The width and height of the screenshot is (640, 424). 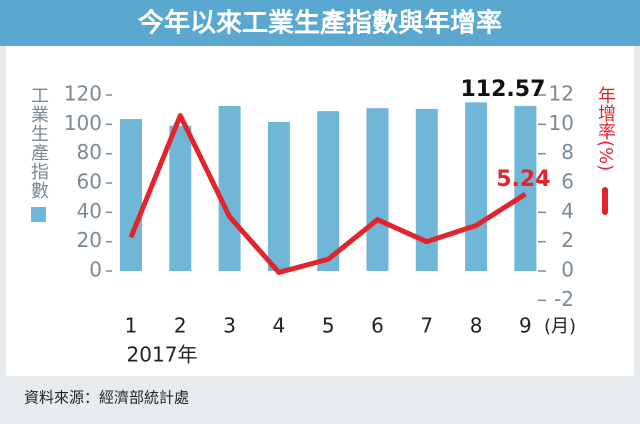 What do you see at coordinates (560, 326) in the screenshot?
I see `x-unit: (月)` at bounding box center [560, 326].